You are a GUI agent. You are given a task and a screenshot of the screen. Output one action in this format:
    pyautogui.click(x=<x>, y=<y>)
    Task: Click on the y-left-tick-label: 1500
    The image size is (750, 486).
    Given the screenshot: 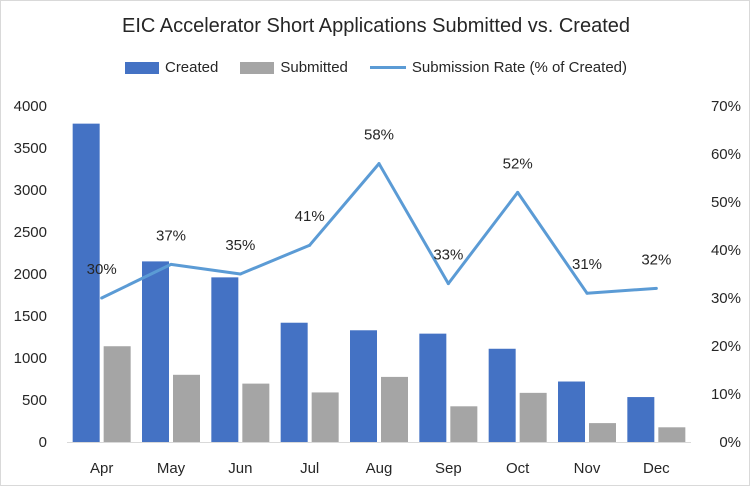 What is the action you would take?
    pyautogui.click(x=30, y=316)
    